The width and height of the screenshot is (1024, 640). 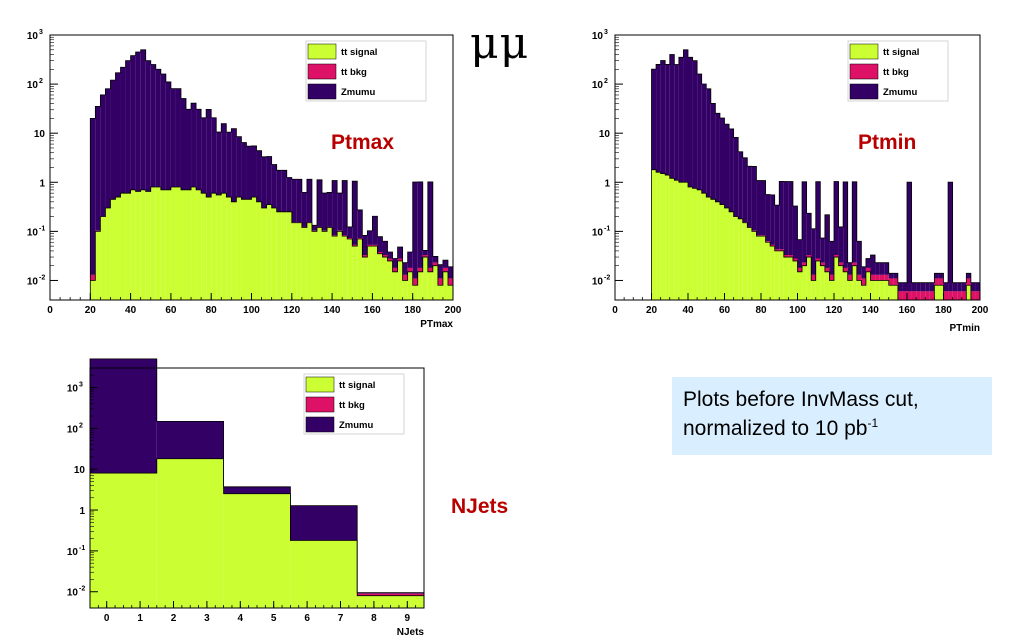 I want to click on ptmax-x-tick-label: 180, so click(x=412, y=310).